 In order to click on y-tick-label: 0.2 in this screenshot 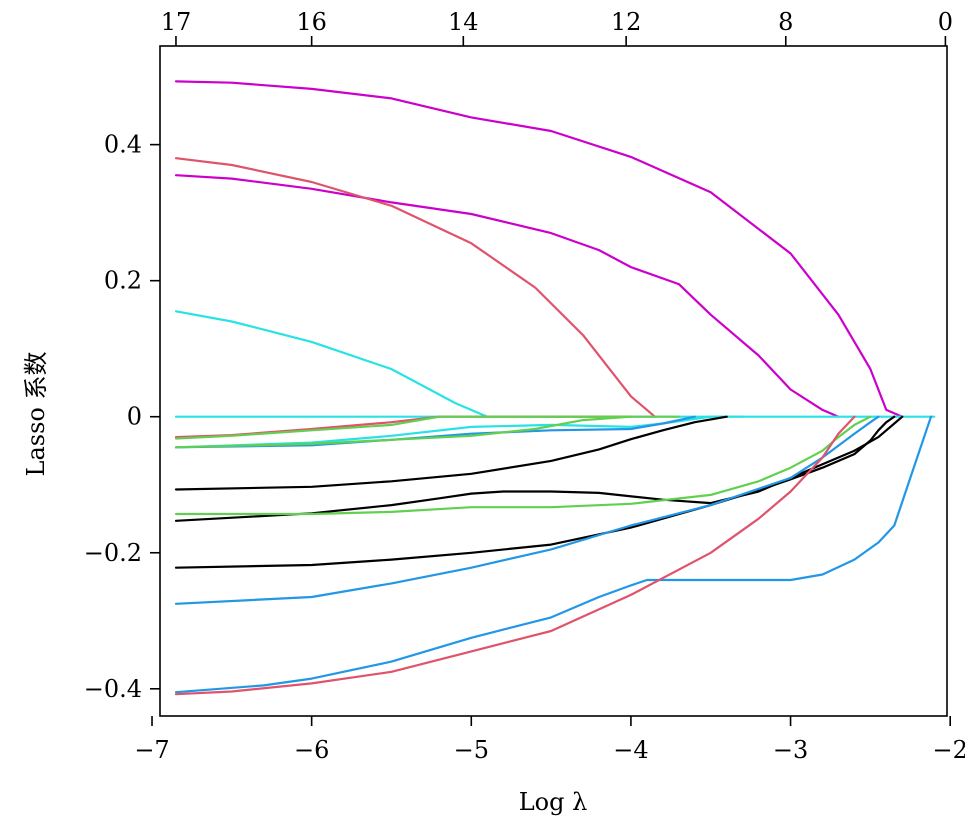, I will do `click(123, 281)`.